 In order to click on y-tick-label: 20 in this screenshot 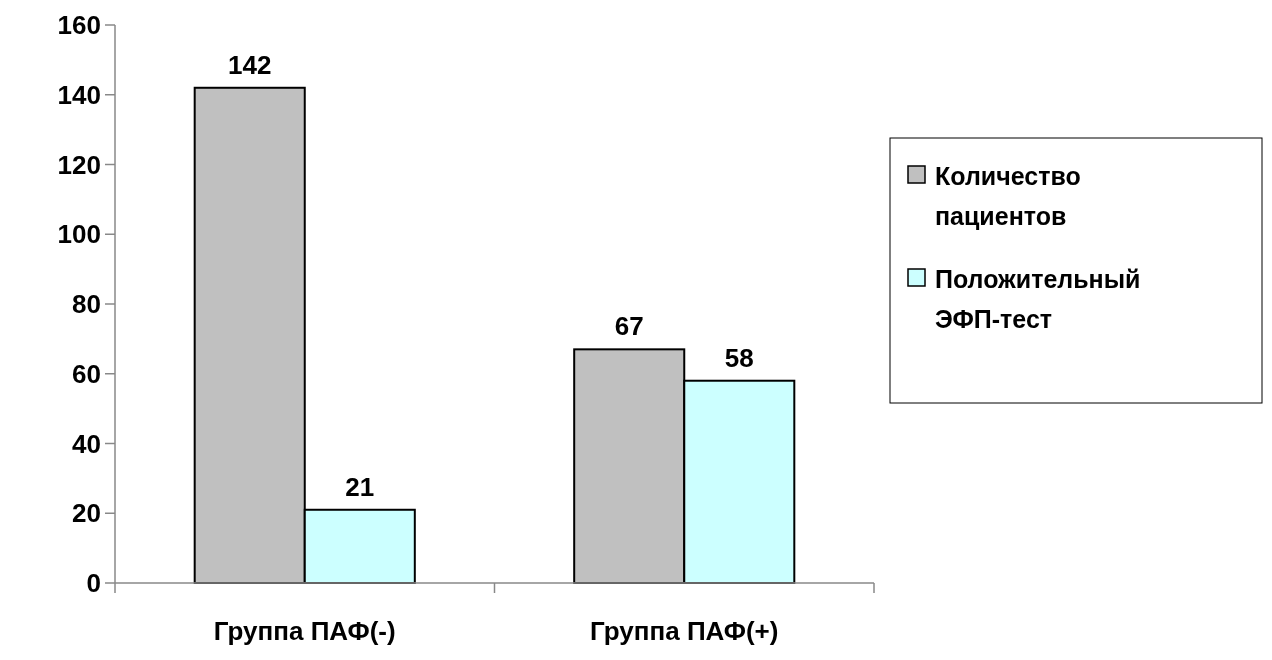, I will do `click(86, 513)`.